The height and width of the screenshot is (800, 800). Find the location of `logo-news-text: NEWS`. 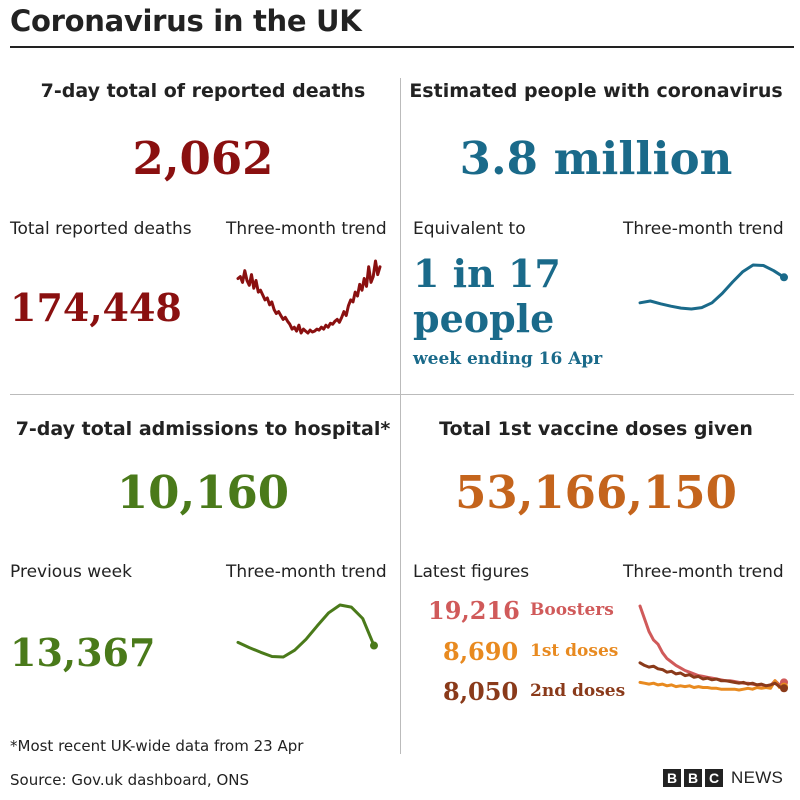

logo-news-text: NEWS is located at coordinates (757, 777).